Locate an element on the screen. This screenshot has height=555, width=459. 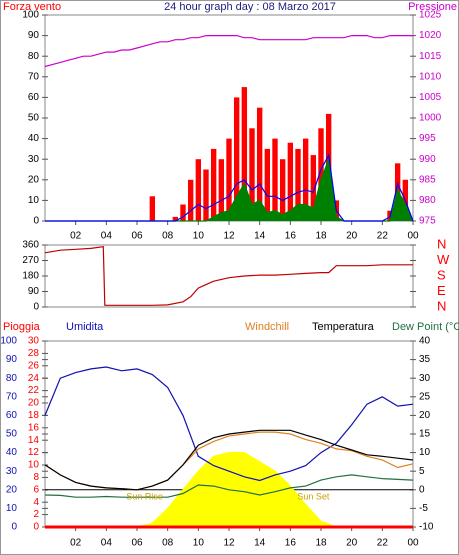
x-tick-label: 10 is located at coordinates (199, 543).